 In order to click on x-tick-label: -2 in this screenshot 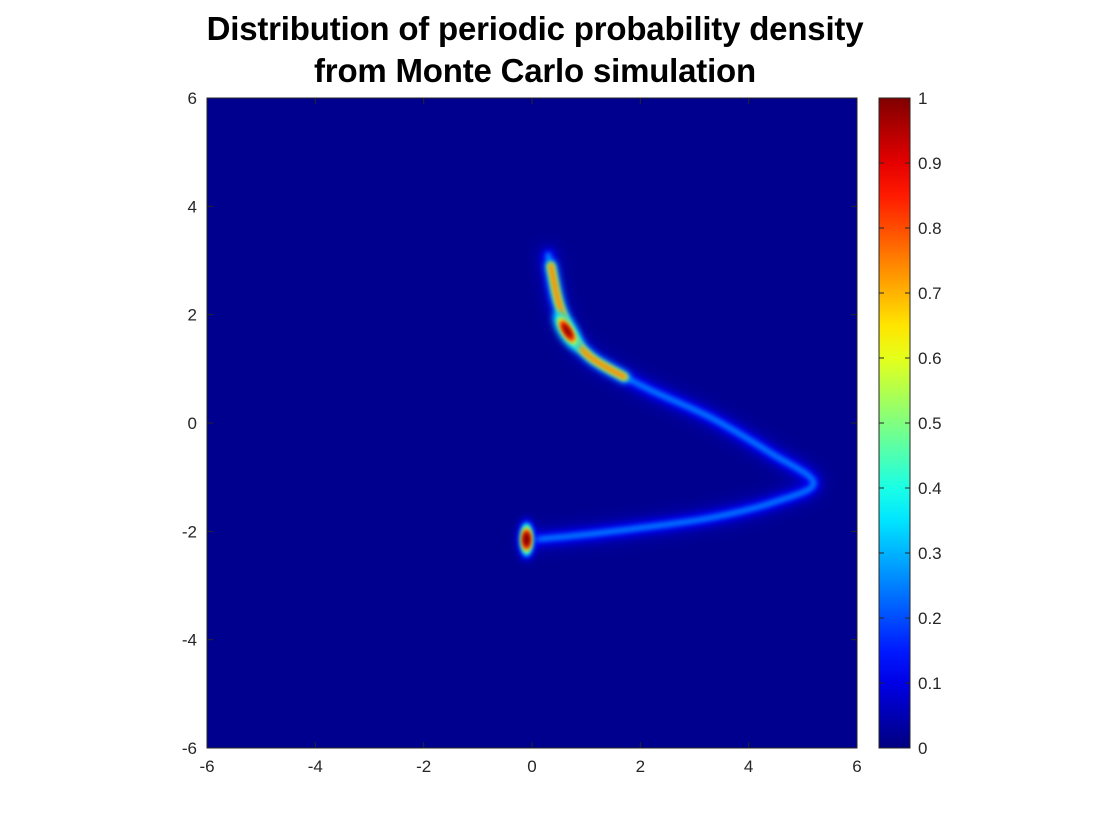, I will do `click(423, 766)`.